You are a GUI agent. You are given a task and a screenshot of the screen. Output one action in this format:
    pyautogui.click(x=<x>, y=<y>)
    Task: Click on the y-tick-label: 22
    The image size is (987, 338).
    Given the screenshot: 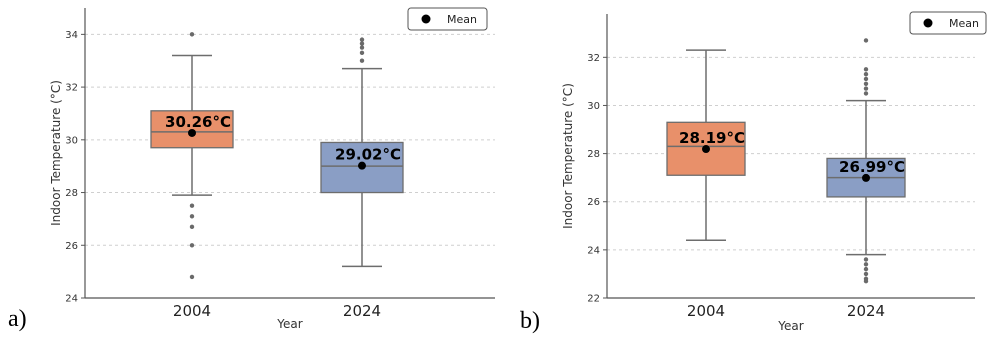 What is the action you would take?
    pyautogui.click(x=593, y=299)
    